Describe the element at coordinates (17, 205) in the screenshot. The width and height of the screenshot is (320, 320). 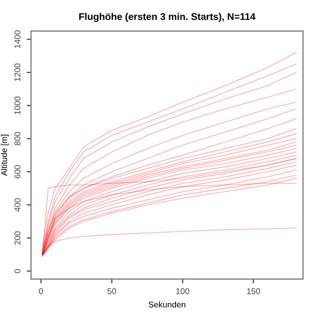
I see `y-tick-label: 400` at that location.